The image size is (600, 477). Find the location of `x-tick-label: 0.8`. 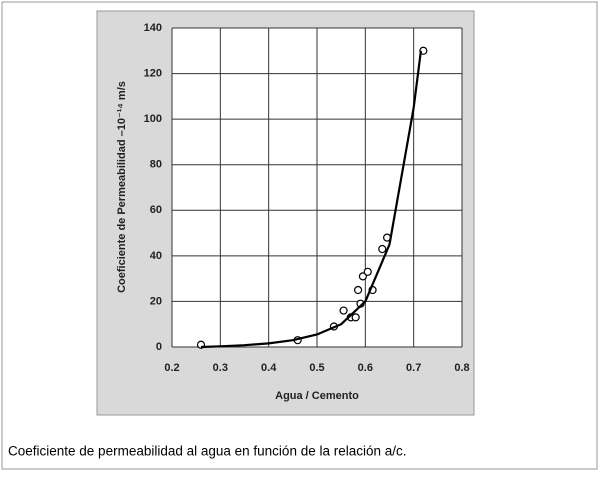

x-tick-label: 0.8 is located at coordinates (461, 368).